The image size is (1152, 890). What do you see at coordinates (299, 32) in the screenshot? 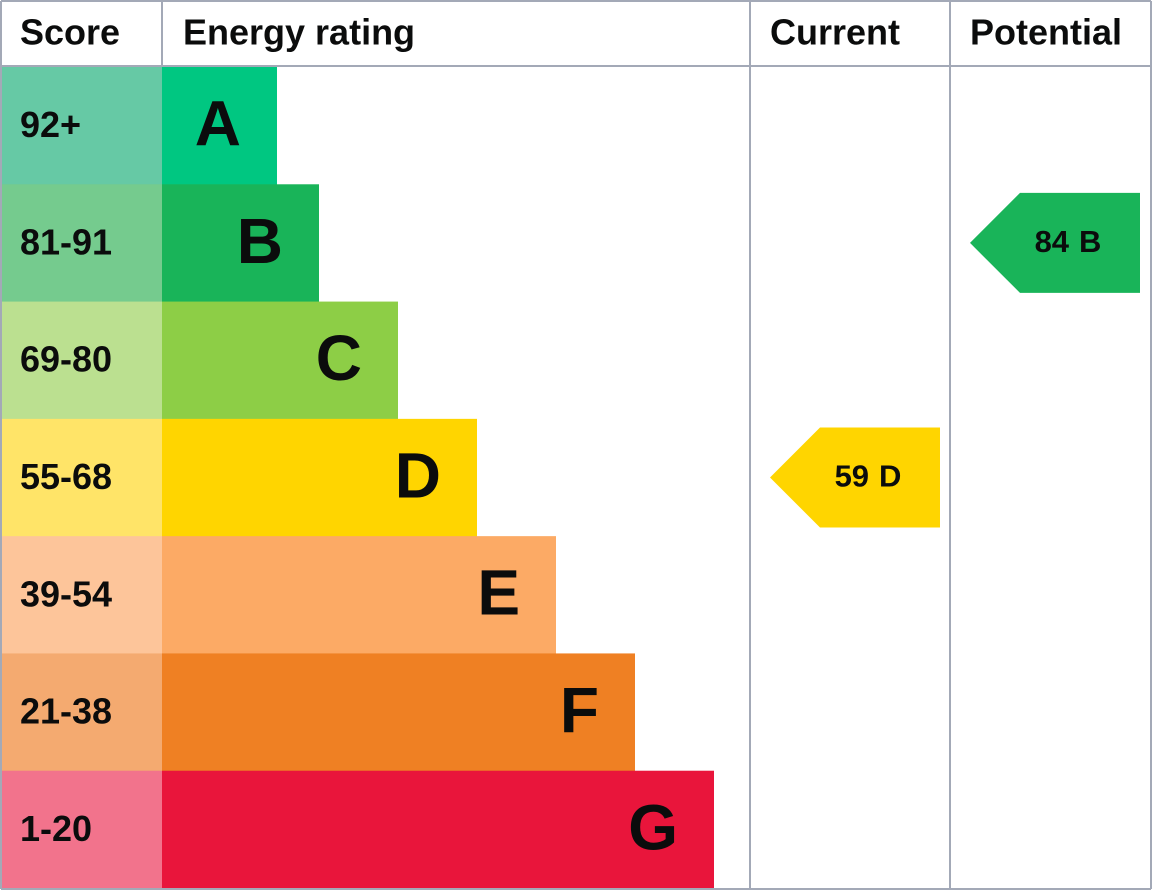
I see `header-rating: Energy rating` at bounding box center [299, 32].